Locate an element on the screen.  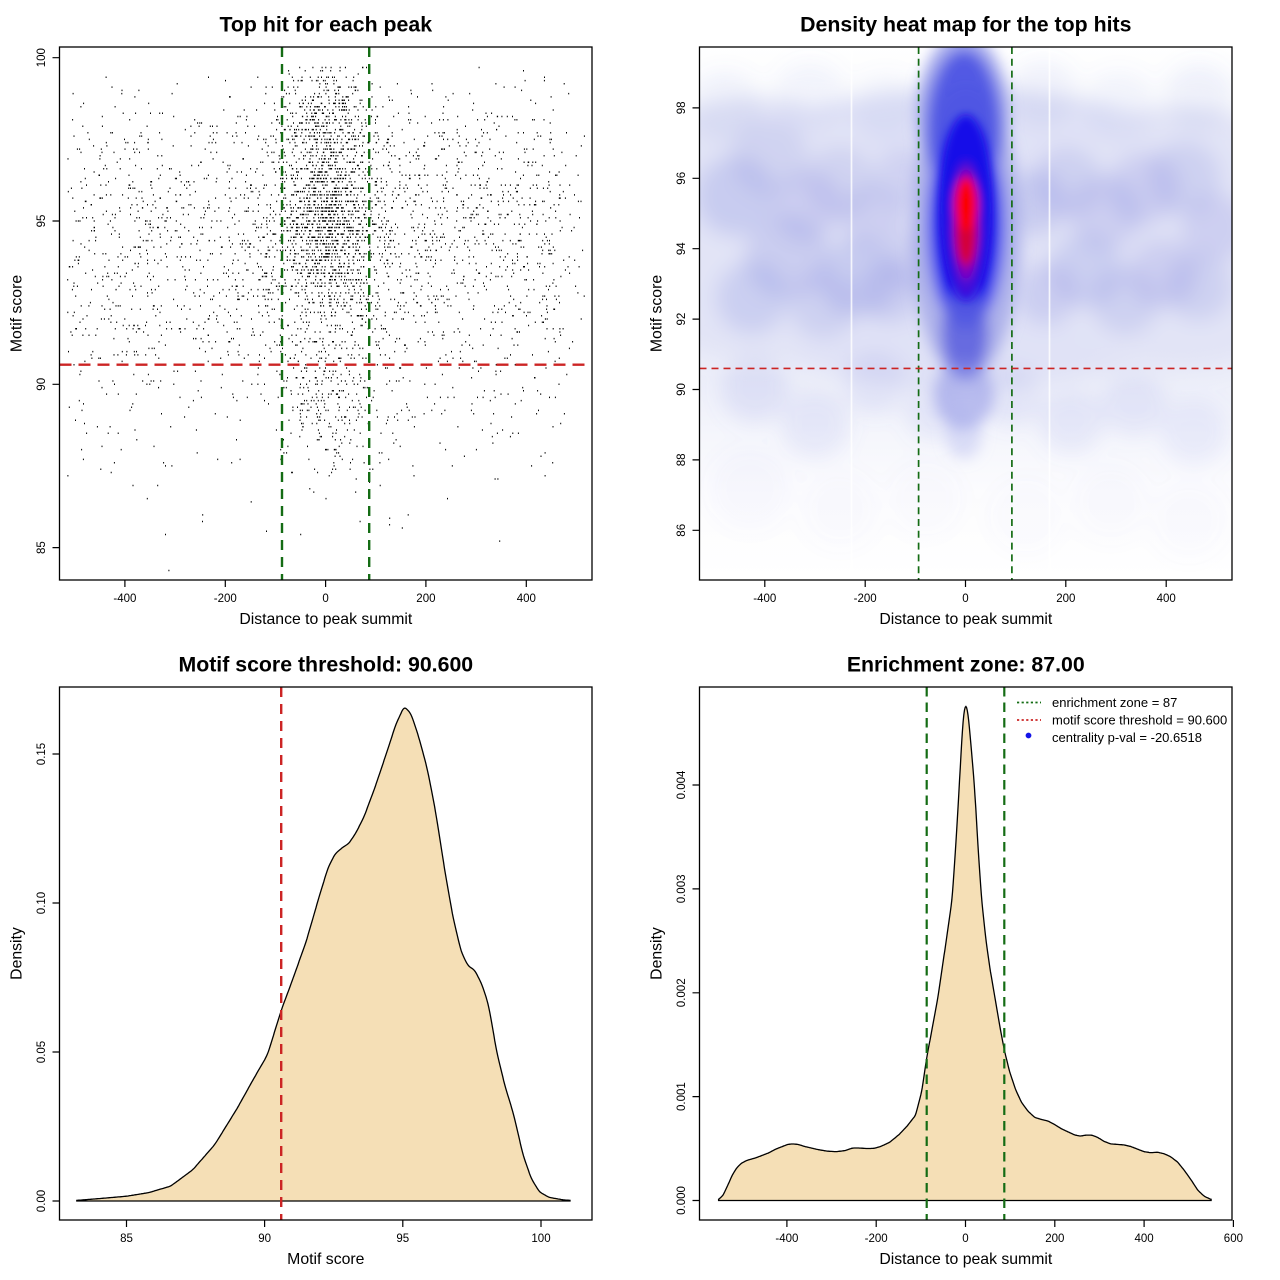
svg-text: 86 is located at coordinates (682, 530).